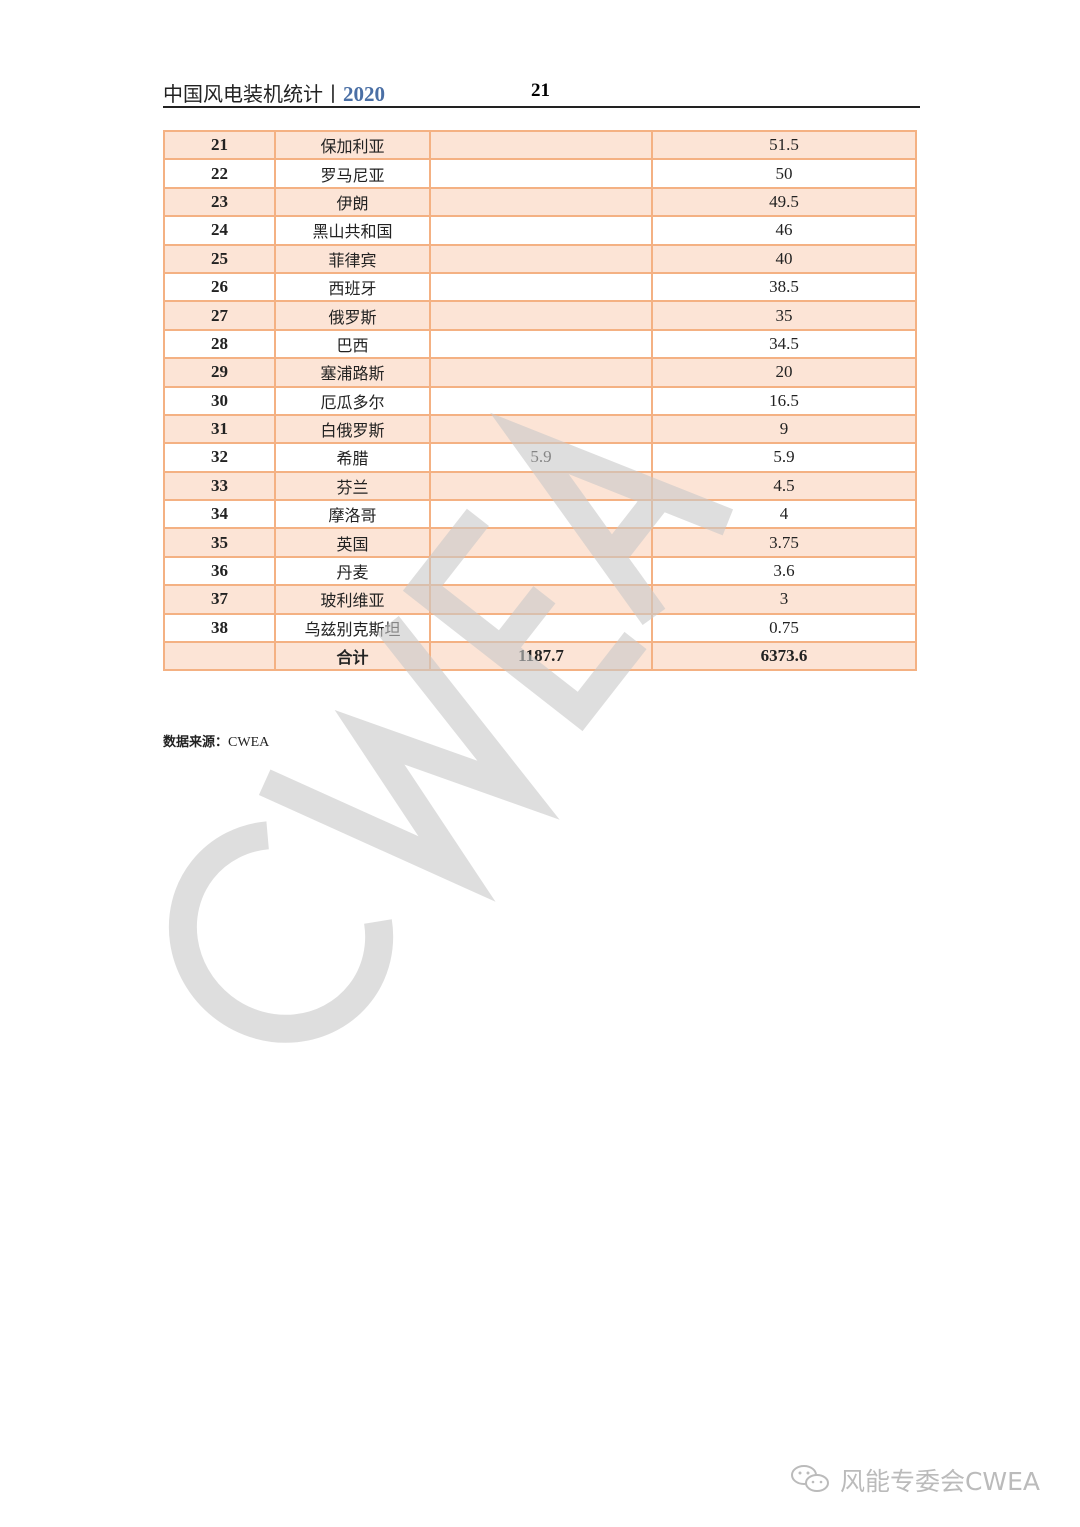 Image resolution: width=1080 pixels, height=1527 pixels. I want to click on rank-cell: 33, so click(219, 486).